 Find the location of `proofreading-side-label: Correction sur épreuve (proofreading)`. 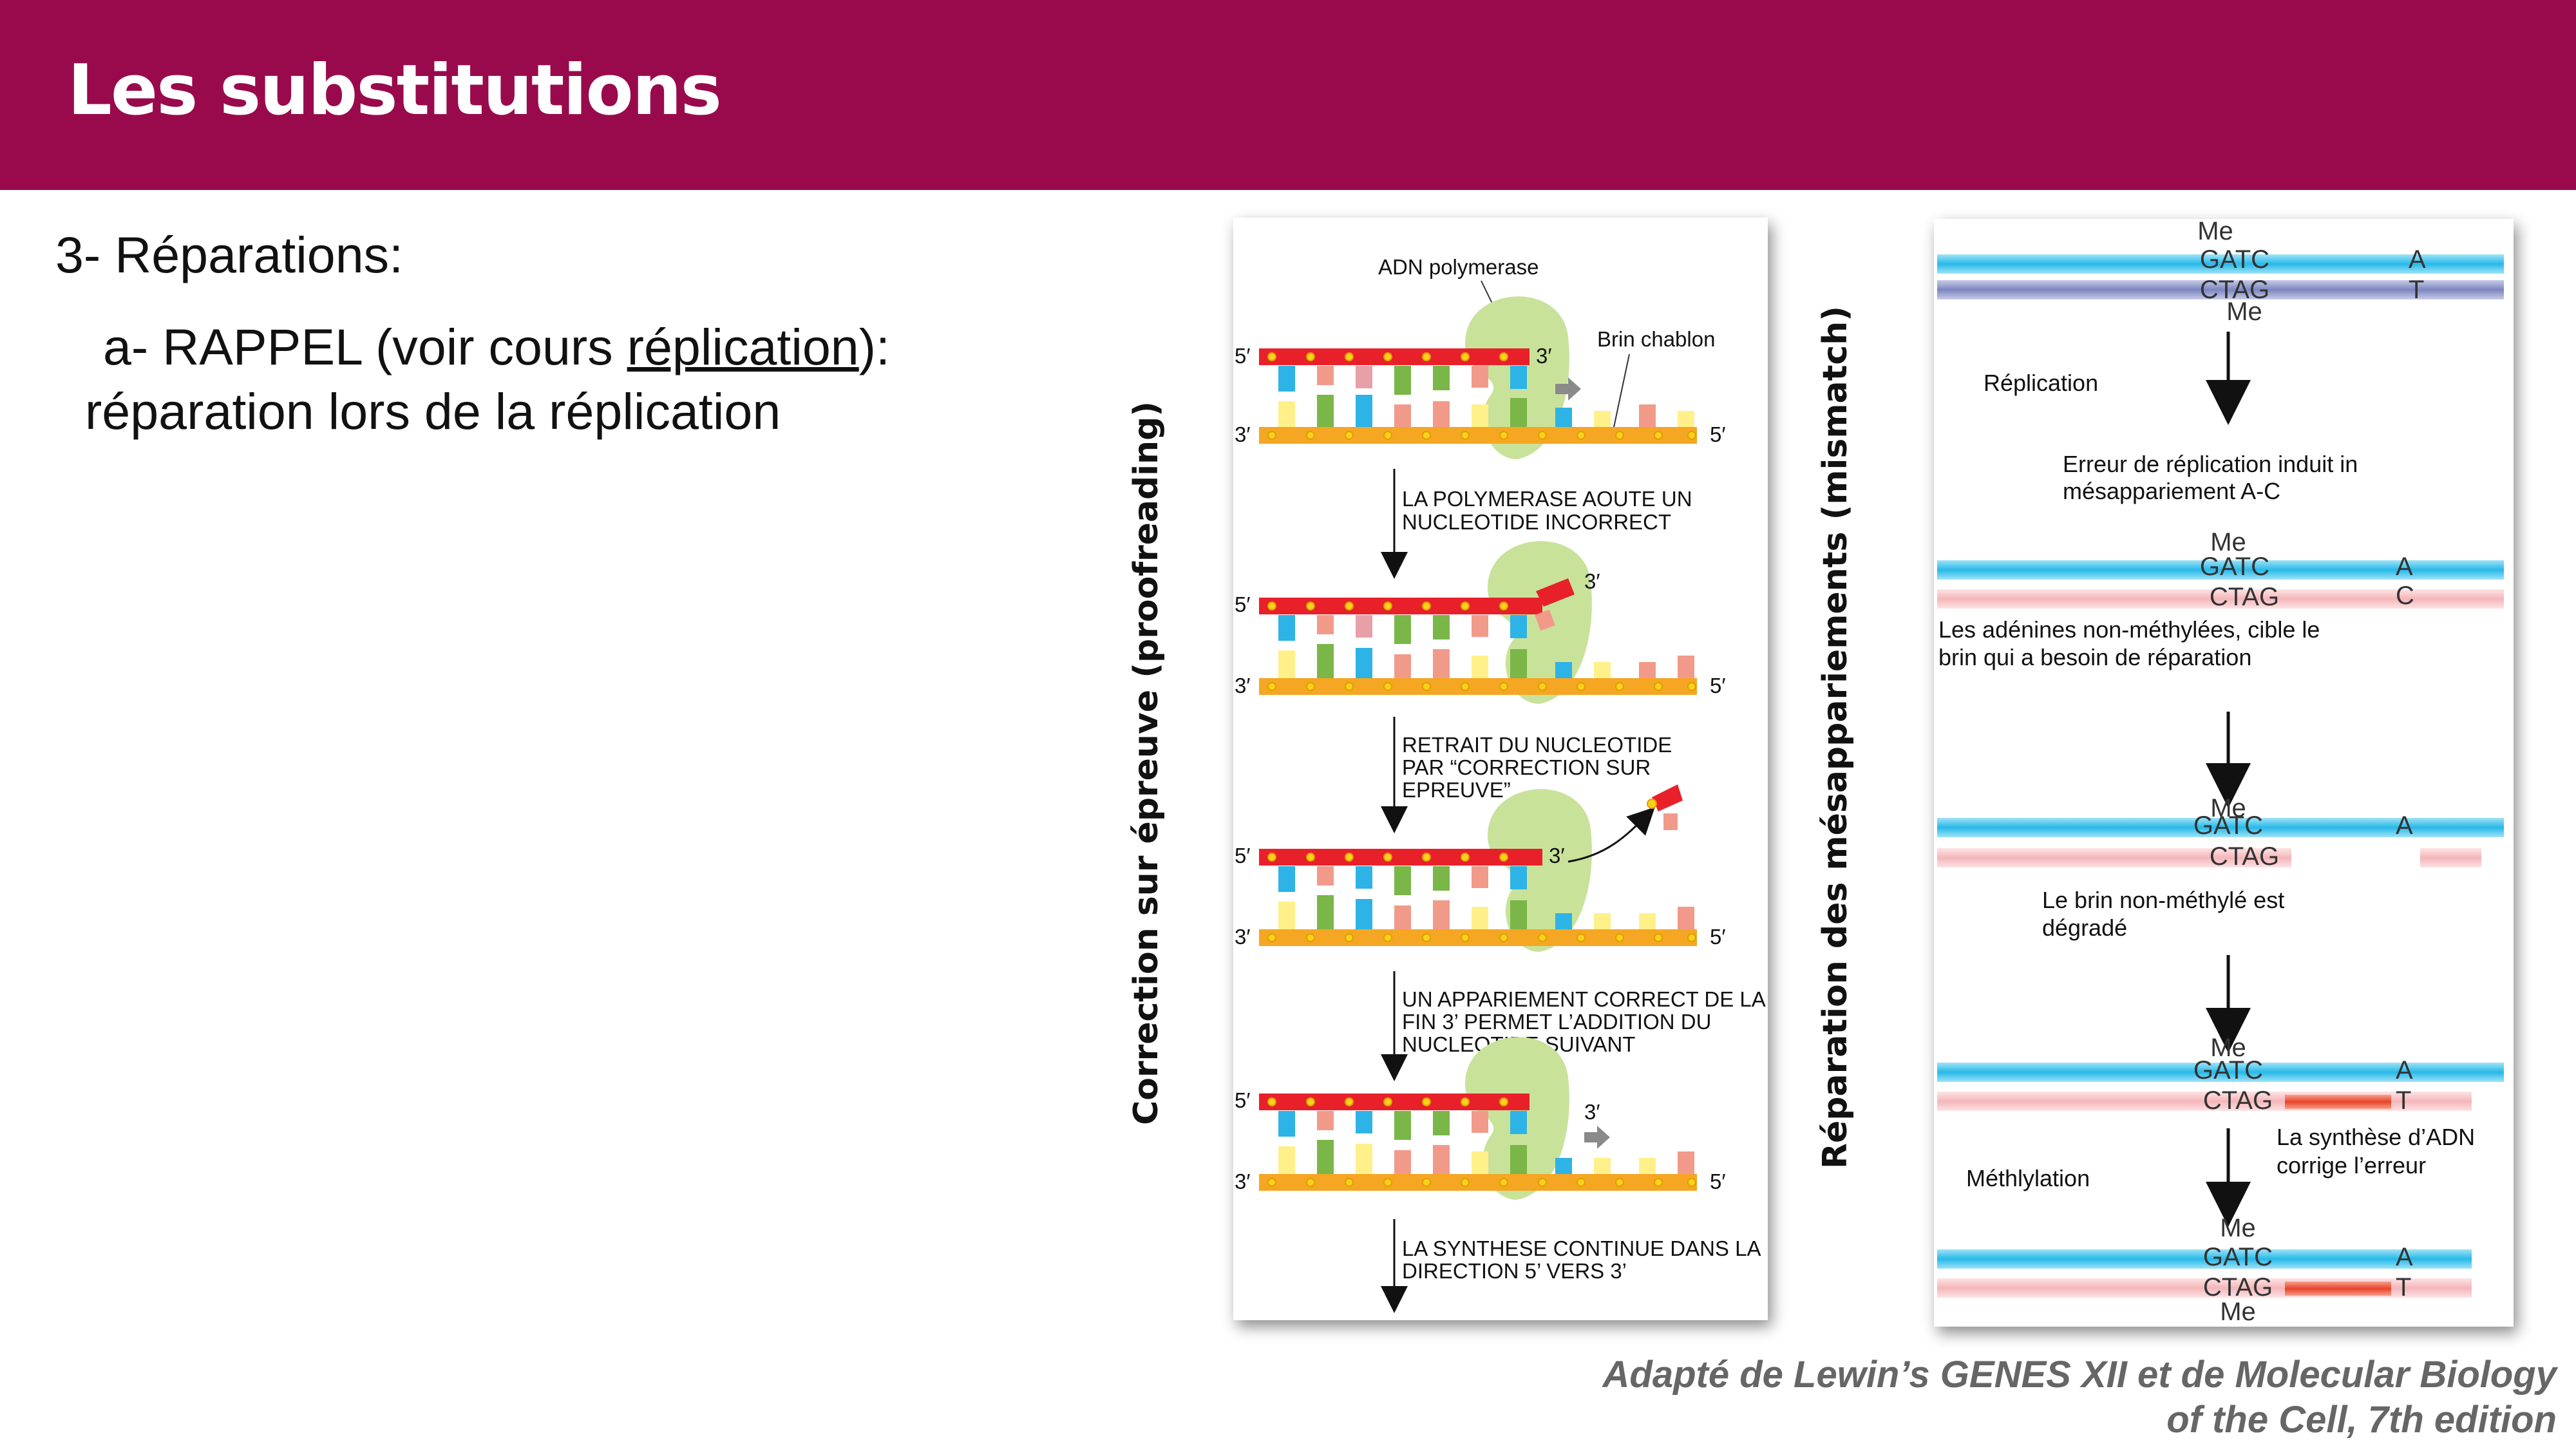

proofreading-side-label: Correction sur épreuve (proofreading) is located at coordinates (1146, 763).